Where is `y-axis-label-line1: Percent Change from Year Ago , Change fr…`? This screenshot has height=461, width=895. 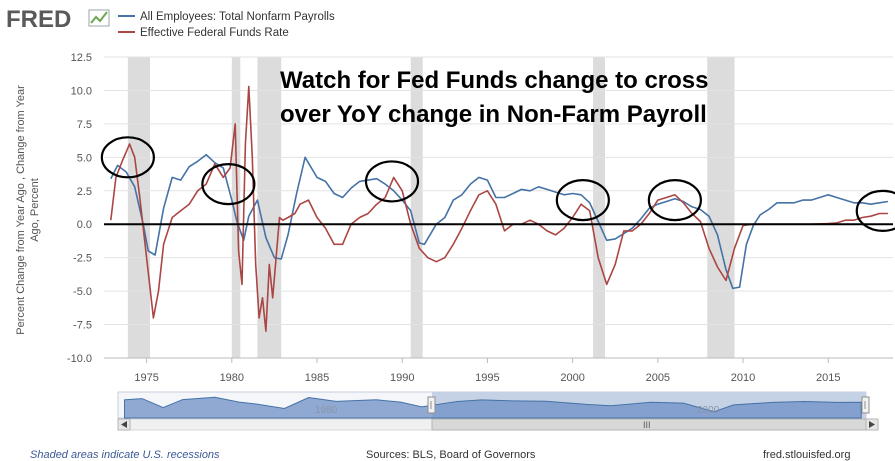 y-axis-label-line1: Percent Change from Year Ago , Change fr… is located at coordinates (21, 210).